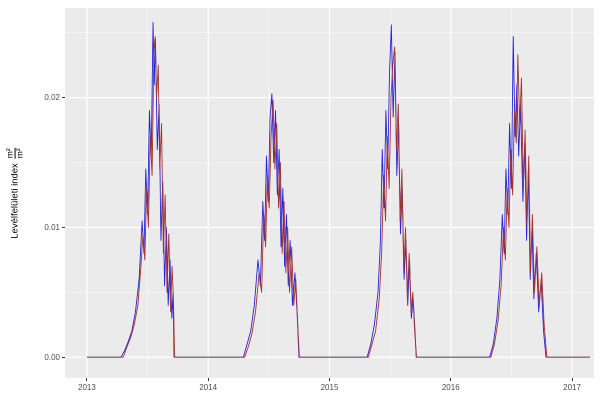  Describe the element at coordinates (450, 387) in the screenshot. I see `x-tick-label: 2016` at that location.